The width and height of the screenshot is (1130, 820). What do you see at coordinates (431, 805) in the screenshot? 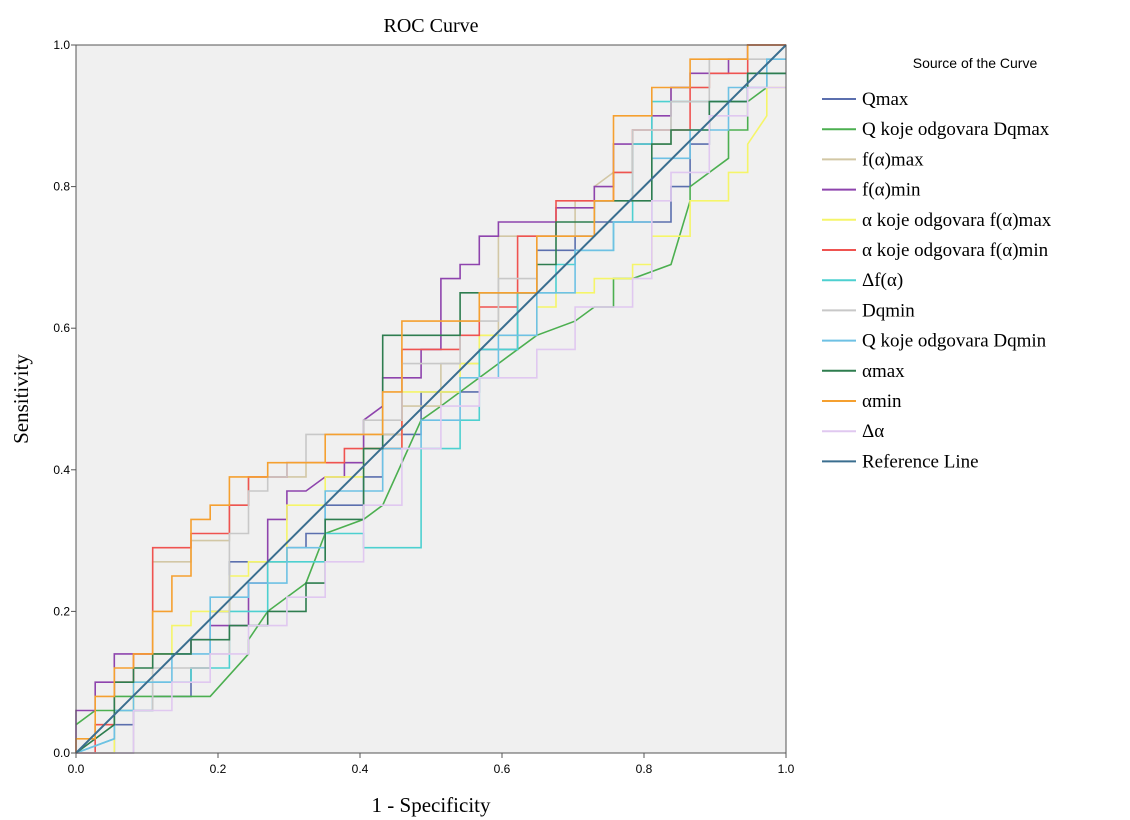
I see `x-axis-label: 1 - Specificity` at bounding box center [431, 805].